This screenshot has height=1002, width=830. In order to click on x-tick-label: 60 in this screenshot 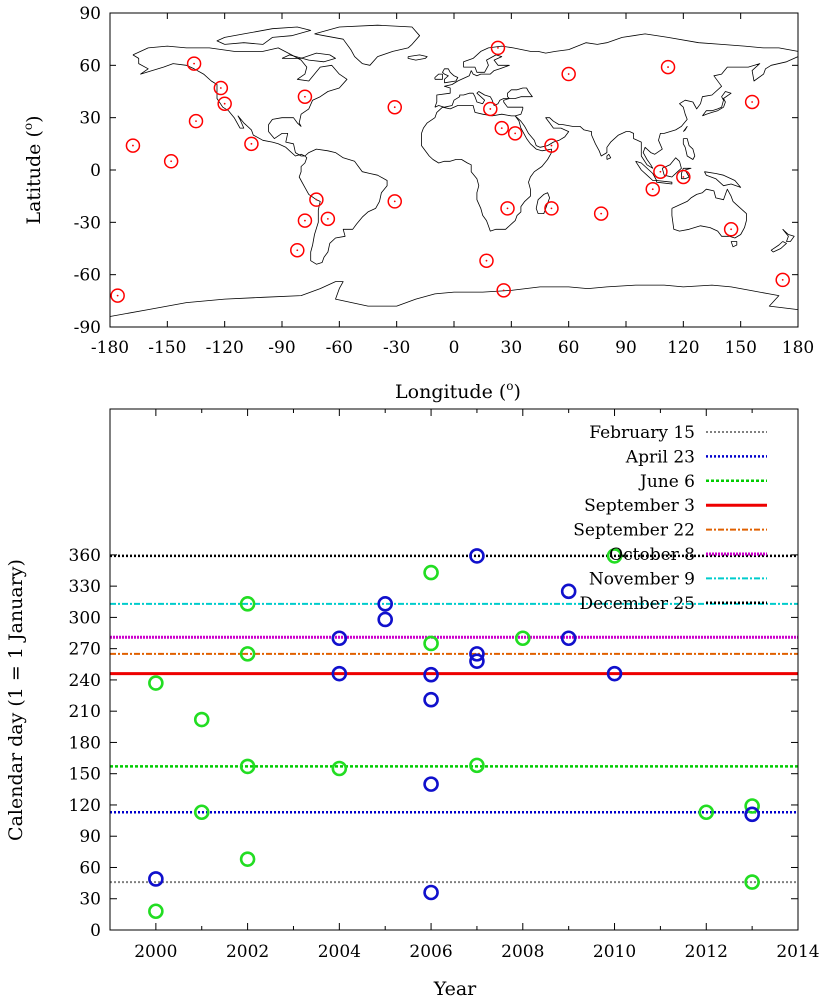, I will do `click(569, 348)`.